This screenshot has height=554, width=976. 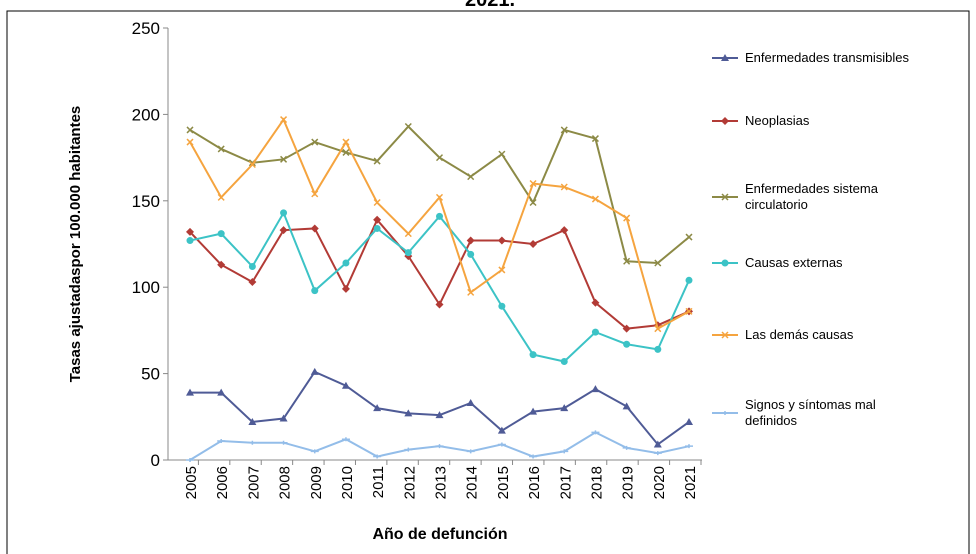 What do you see at coordinates (827, 57) in the screenshot?
I see `legend-label: Enfermedades transmisibles` at bounding box center [827, 57].